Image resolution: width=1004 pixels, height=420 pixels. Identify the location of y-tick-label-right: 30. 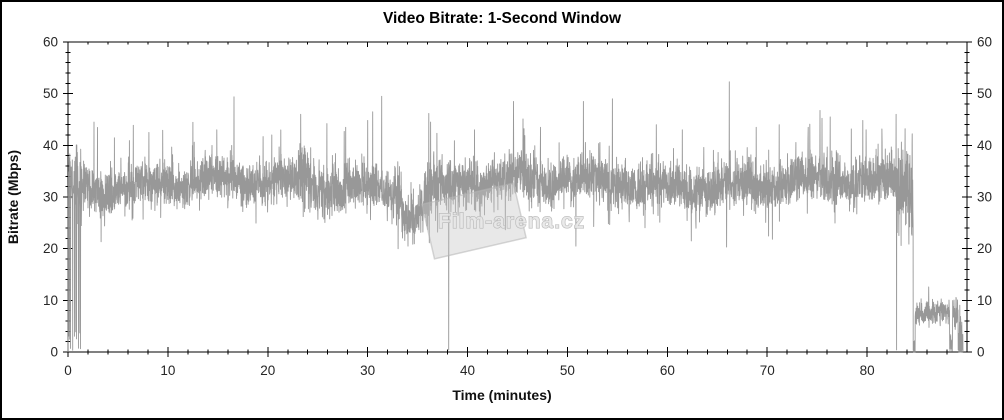
(984, 197).